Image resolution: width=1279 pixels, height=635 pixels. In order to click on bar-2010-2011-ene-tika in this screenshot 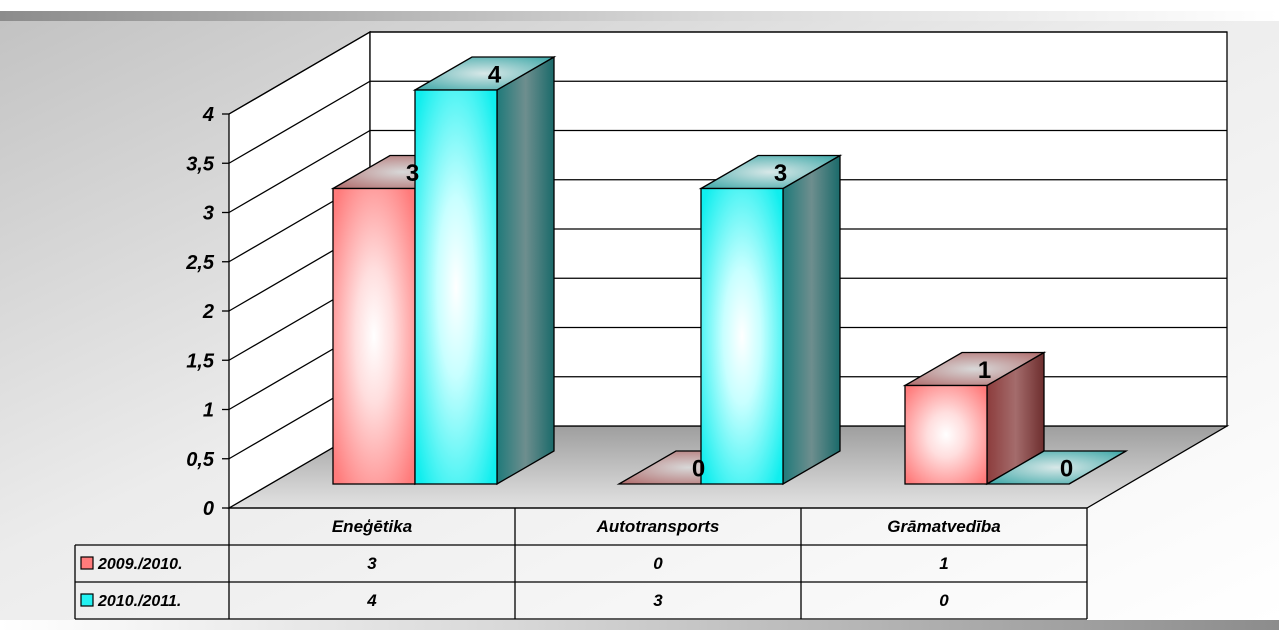, I will do `click(484, 270)`.